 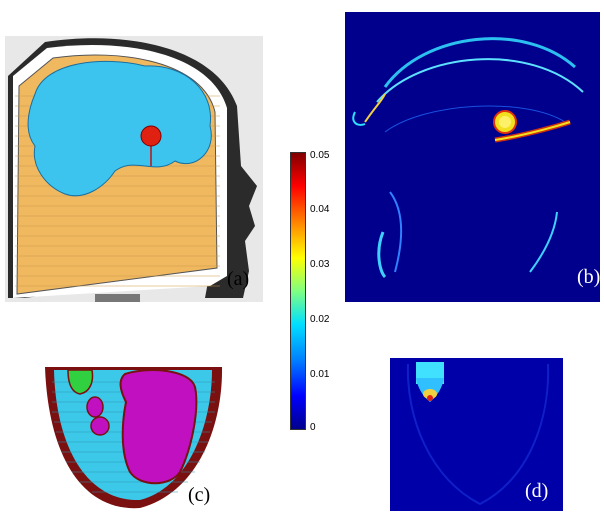 I want to click on panel-c-label: (c), so click(x=199, y=495).